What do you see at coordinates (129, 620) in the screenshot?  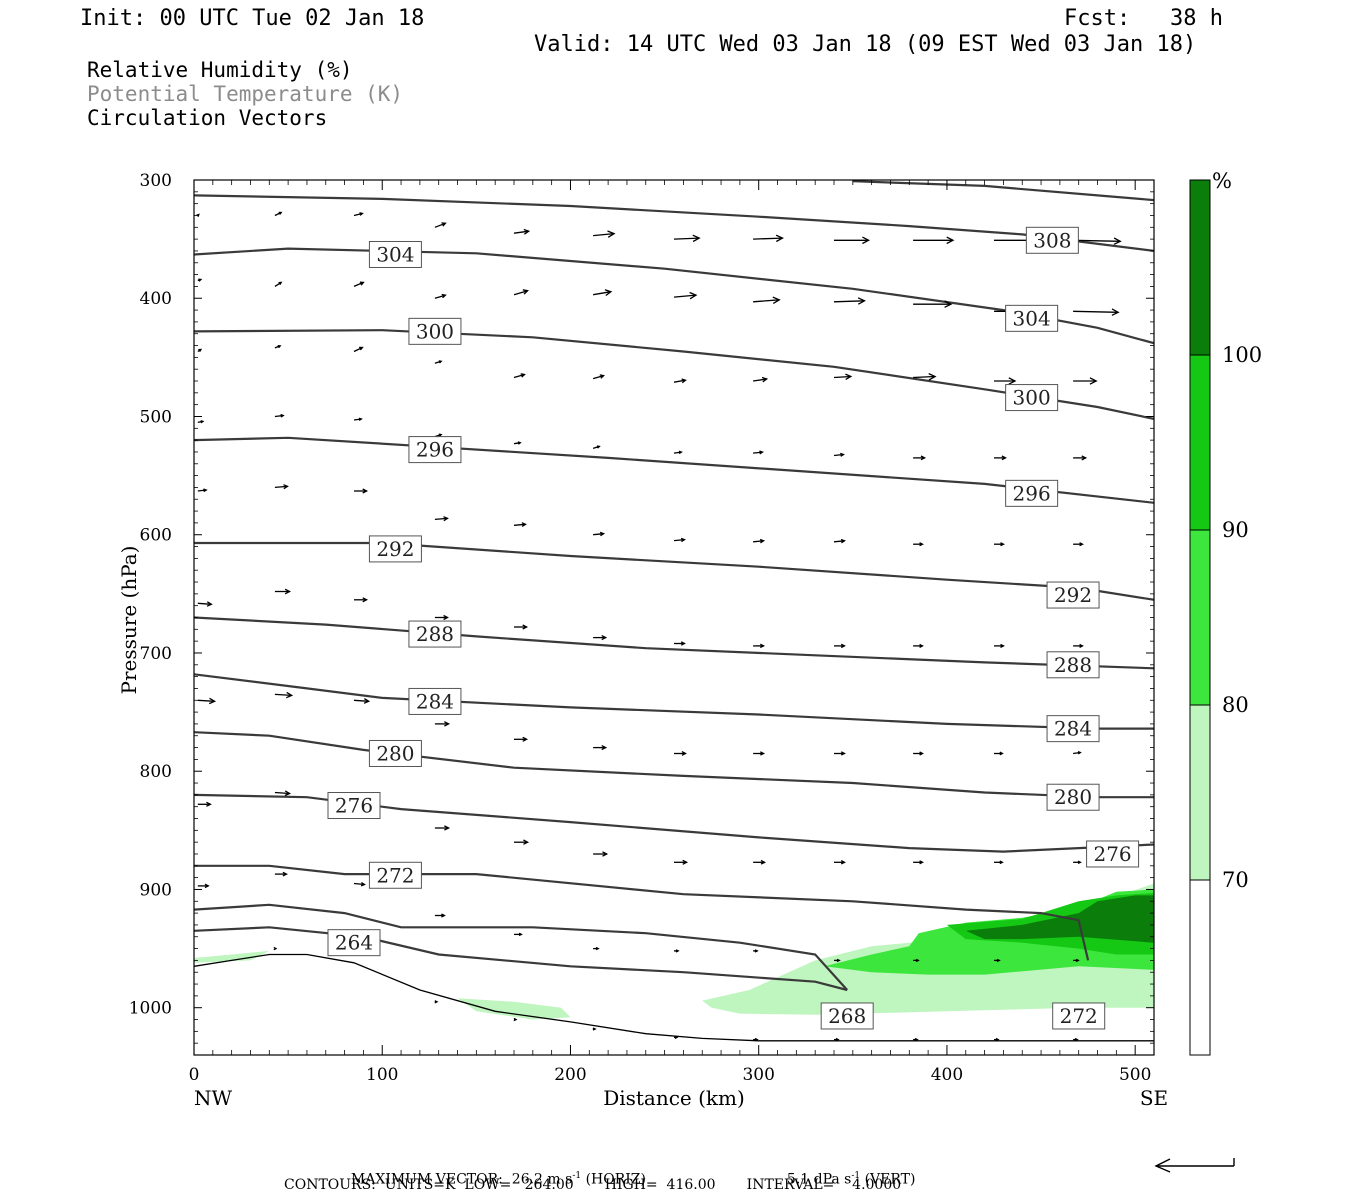 I see `y-axis-label: Pressure (hPa)` at bounding box center [129, 620].